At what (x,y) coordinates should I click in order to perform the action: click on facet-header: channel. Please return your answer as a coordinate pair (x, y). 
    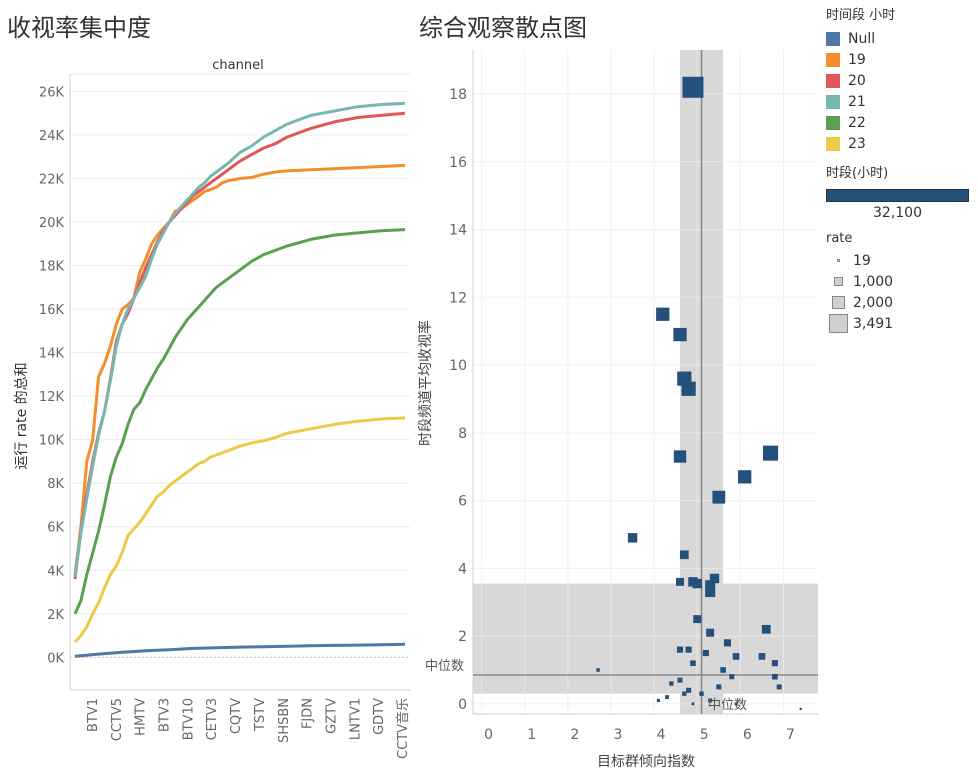
    Looking at the image, I should click on (237, 65).